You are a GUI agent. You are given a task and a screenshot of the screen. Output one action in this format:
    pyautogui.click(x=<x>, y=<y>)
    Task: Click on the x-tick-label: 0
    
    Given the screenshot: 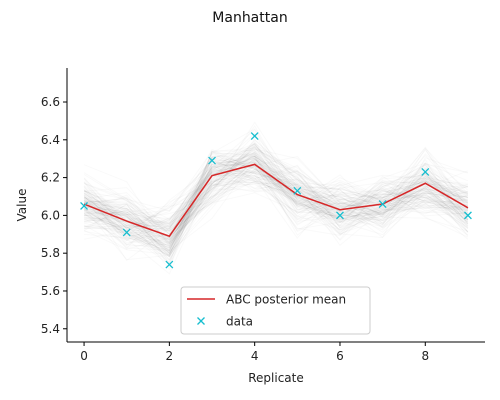 What is the action you would take?
    pyautogui.click(x=84, y=356)
    